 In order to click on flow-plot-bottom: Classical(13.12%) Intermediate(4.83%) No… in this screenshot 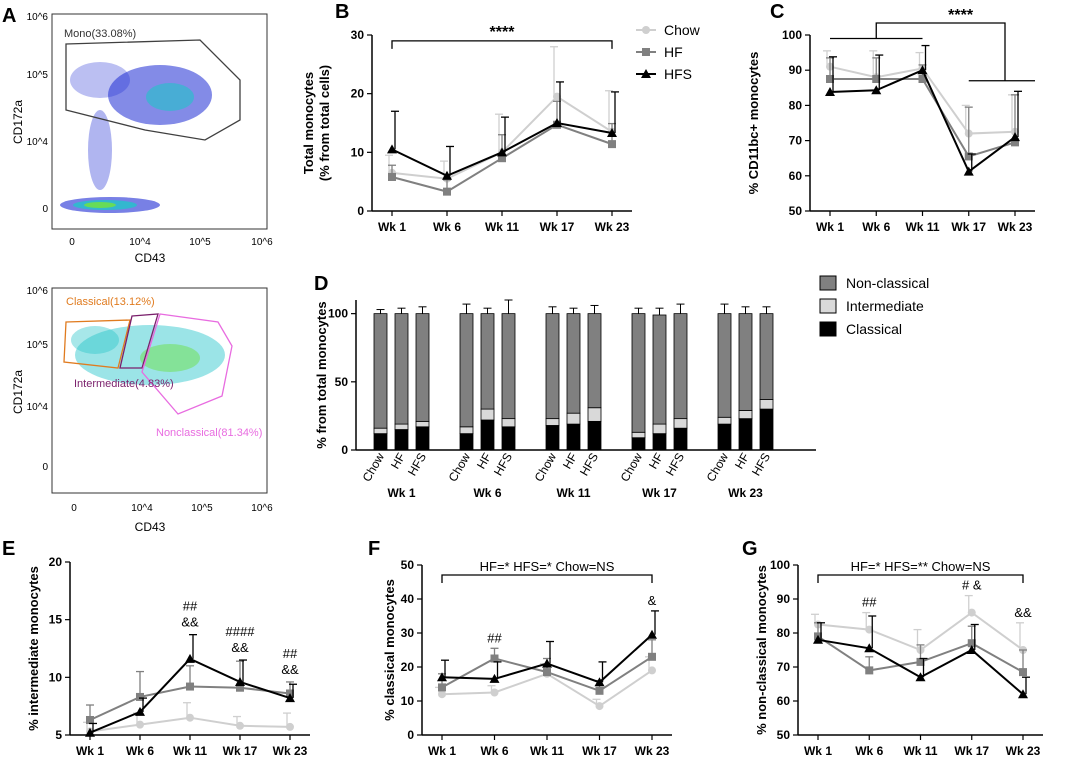, I will do `click(142, 410)`.